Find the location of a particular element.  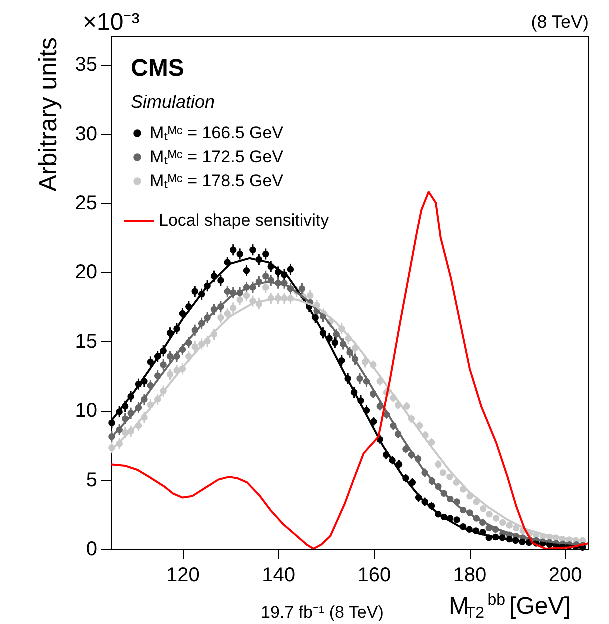

x-tick-label: 120 is located at coordinates (183, 575).